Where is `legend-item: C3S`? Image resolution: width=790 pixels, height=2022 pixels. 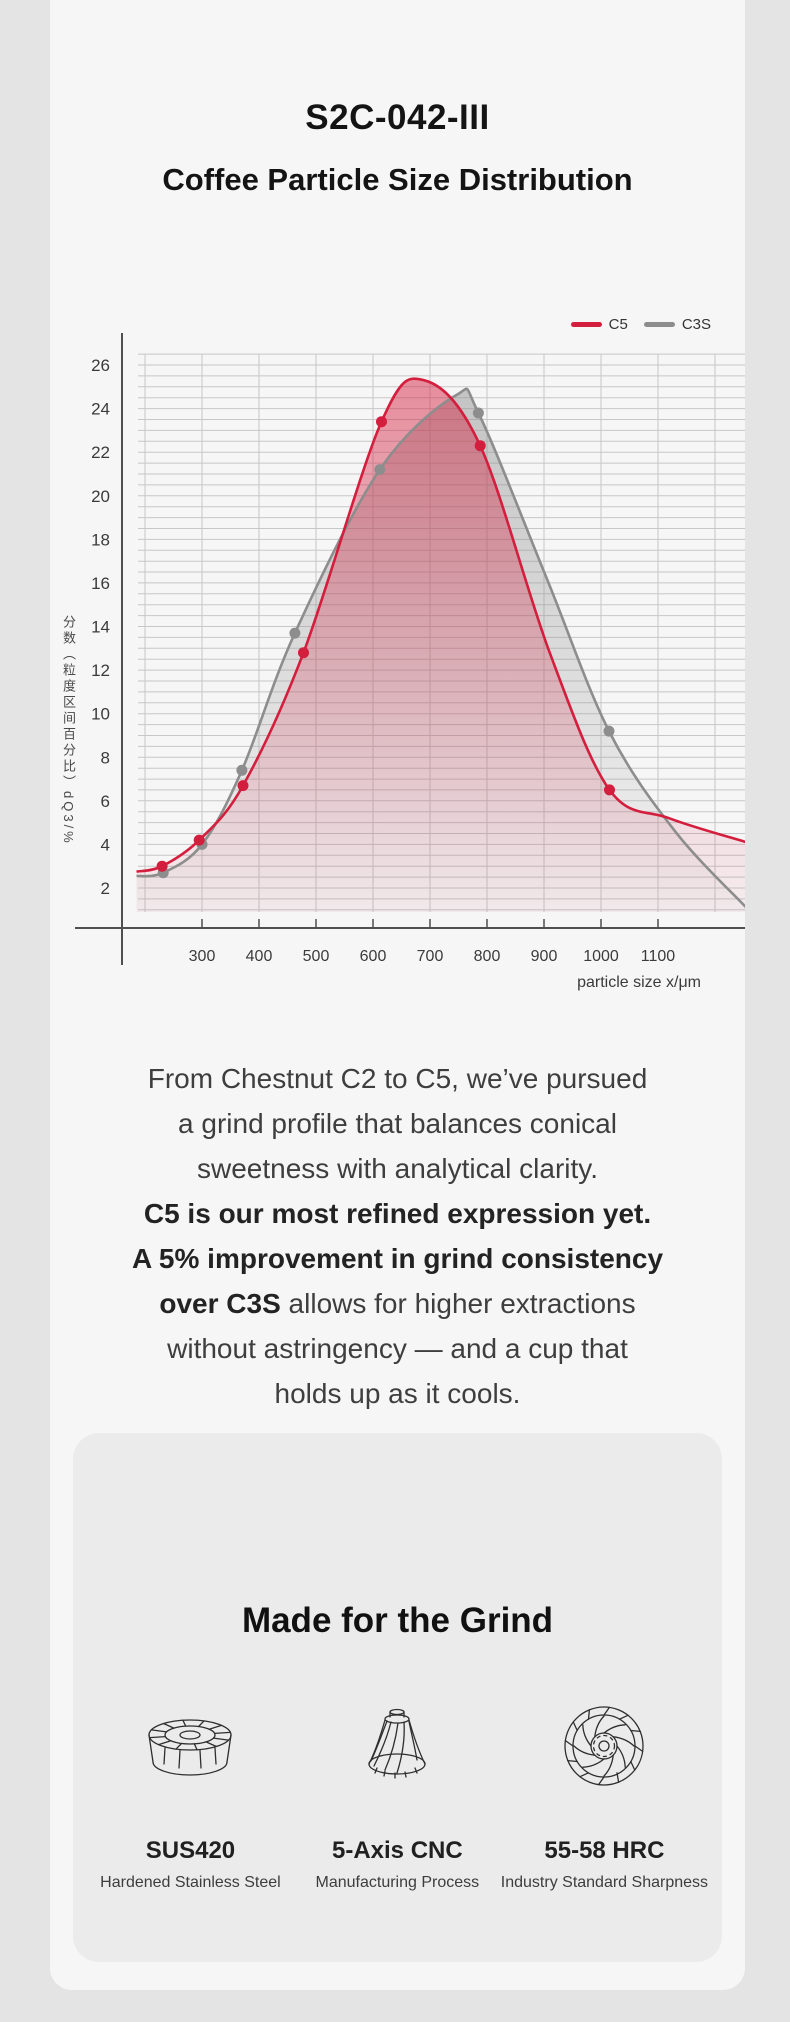 legend-item: C3S is located at coordinates (677, 324).